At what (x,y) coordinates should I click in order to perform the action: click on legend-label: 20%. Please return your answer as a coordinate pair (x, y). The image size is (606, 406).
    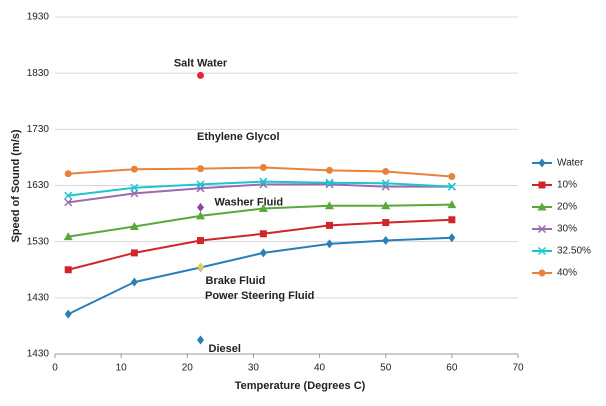
    Looking at the image, I should click on (567, 207).